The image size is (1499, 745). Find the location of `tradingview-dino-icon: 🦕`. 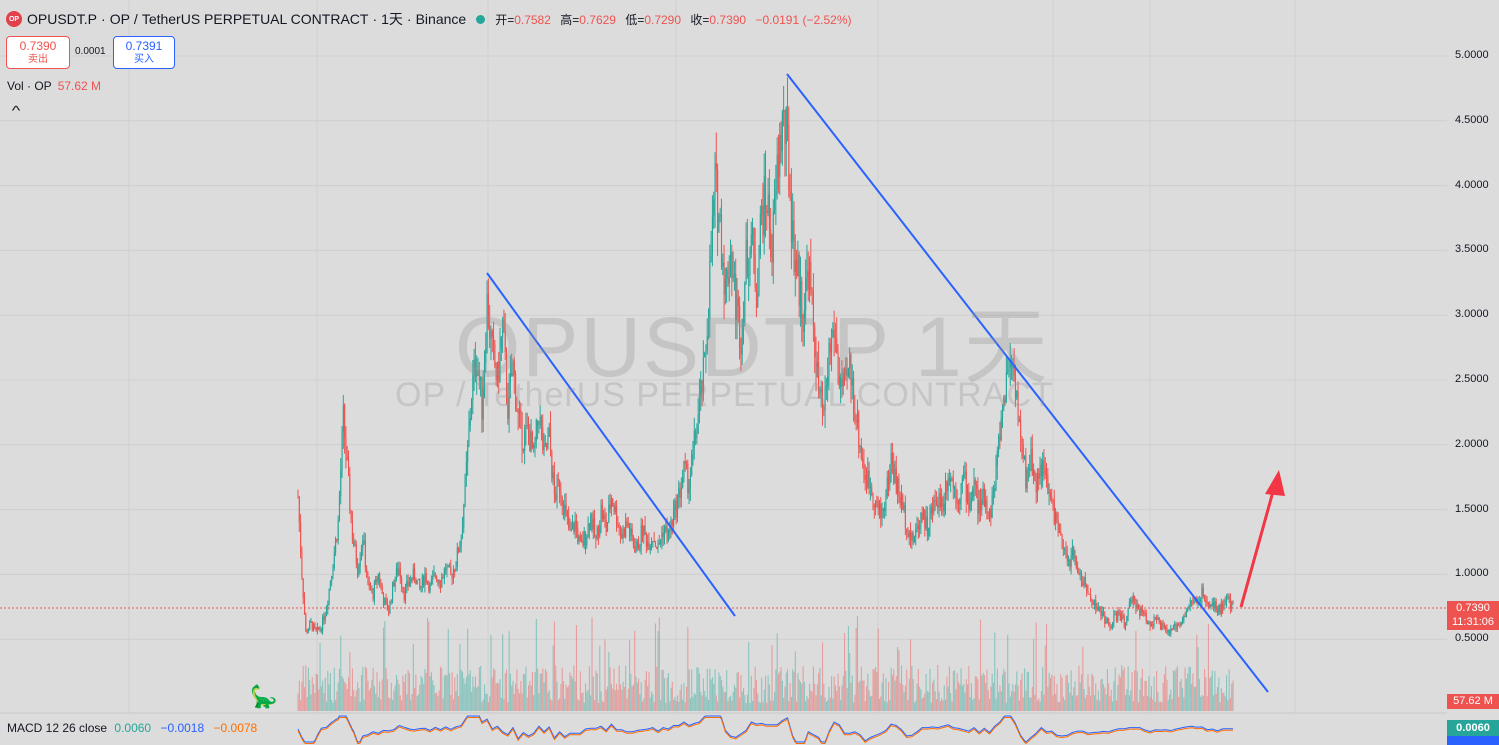

tradingview-dino-icon: 🦕 is located at coordinates (264, 696).